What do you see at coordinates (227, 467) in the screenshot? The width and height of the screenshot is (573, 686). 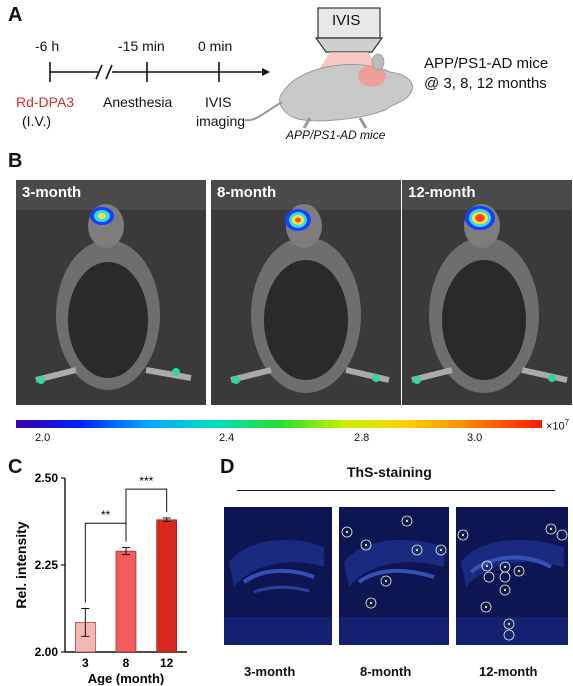 I see `panel-d-letter: D` at bounding box center [227, 467].